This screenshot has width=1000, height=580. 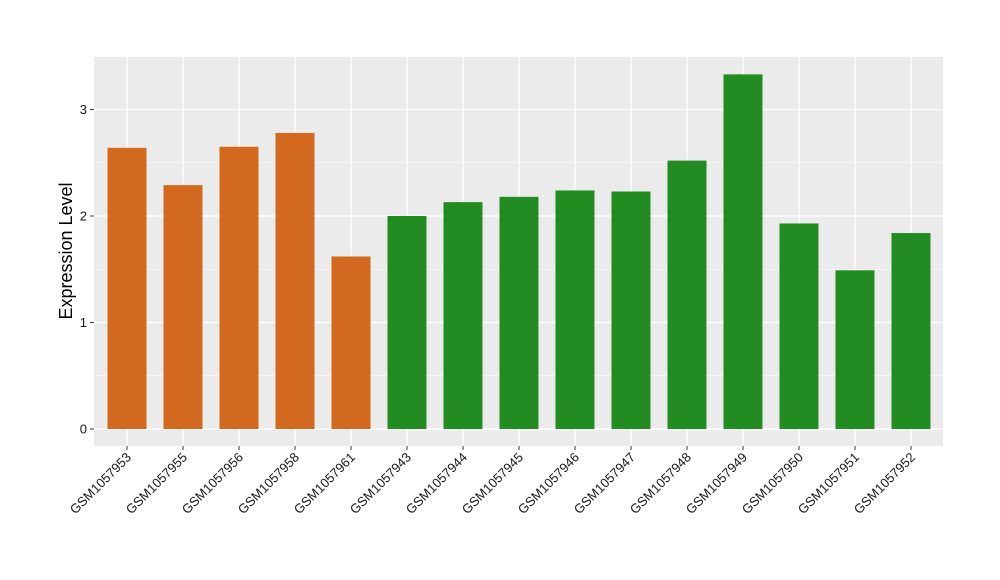 What do you see at coordinates (799, 326) in the screenshot?
I see `bar-GSM1057950` at bounding box center [799, 326].